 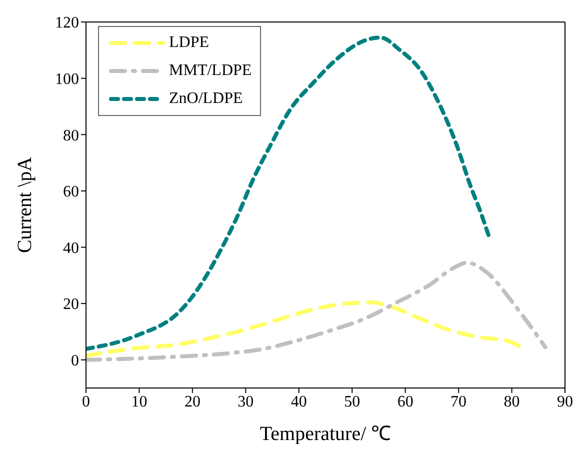 What do you see at coordinates (71, 248) in the screenshot?
I see `y-tick-label: 40` at bounding box center [71, 248].